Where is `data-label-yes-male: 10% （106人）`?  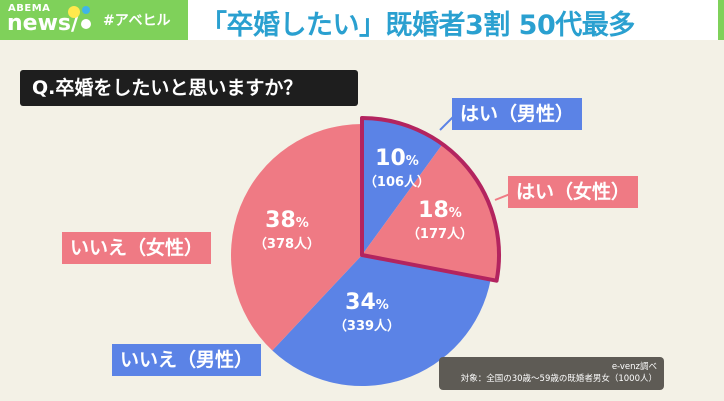
data-label-yes-male: 10% （106人） is located at coordinates (397, 168).